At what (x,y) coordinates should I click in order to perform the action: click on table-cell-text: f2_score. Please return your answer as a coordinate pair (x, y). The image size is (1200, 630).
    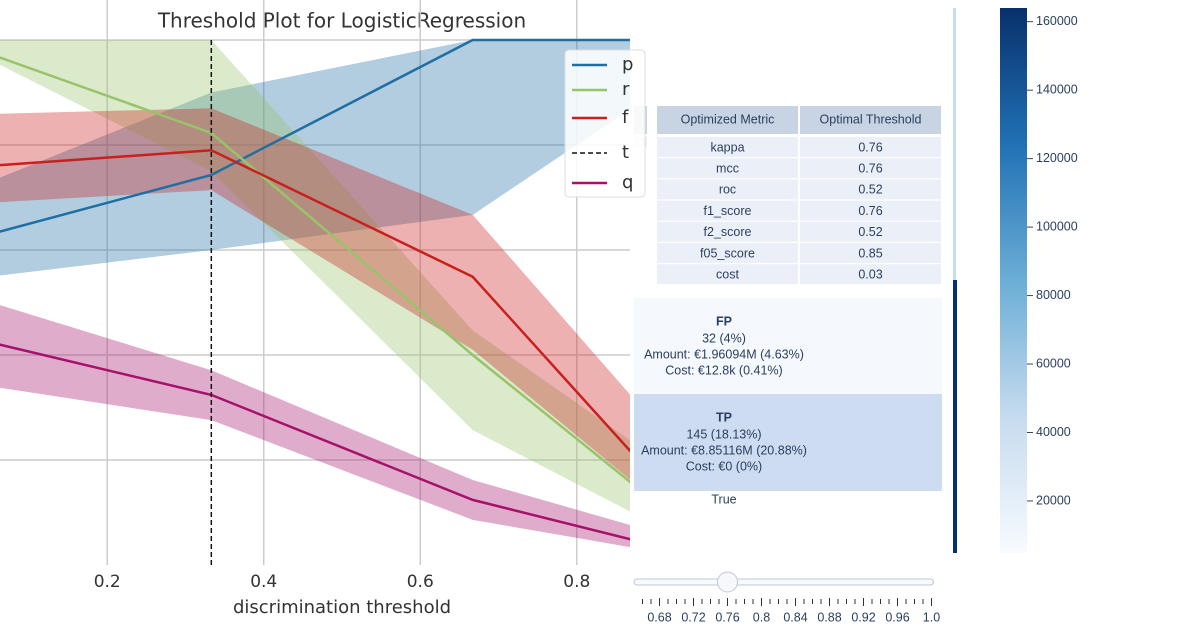
    Looking at the image, I should click on (728, 232).